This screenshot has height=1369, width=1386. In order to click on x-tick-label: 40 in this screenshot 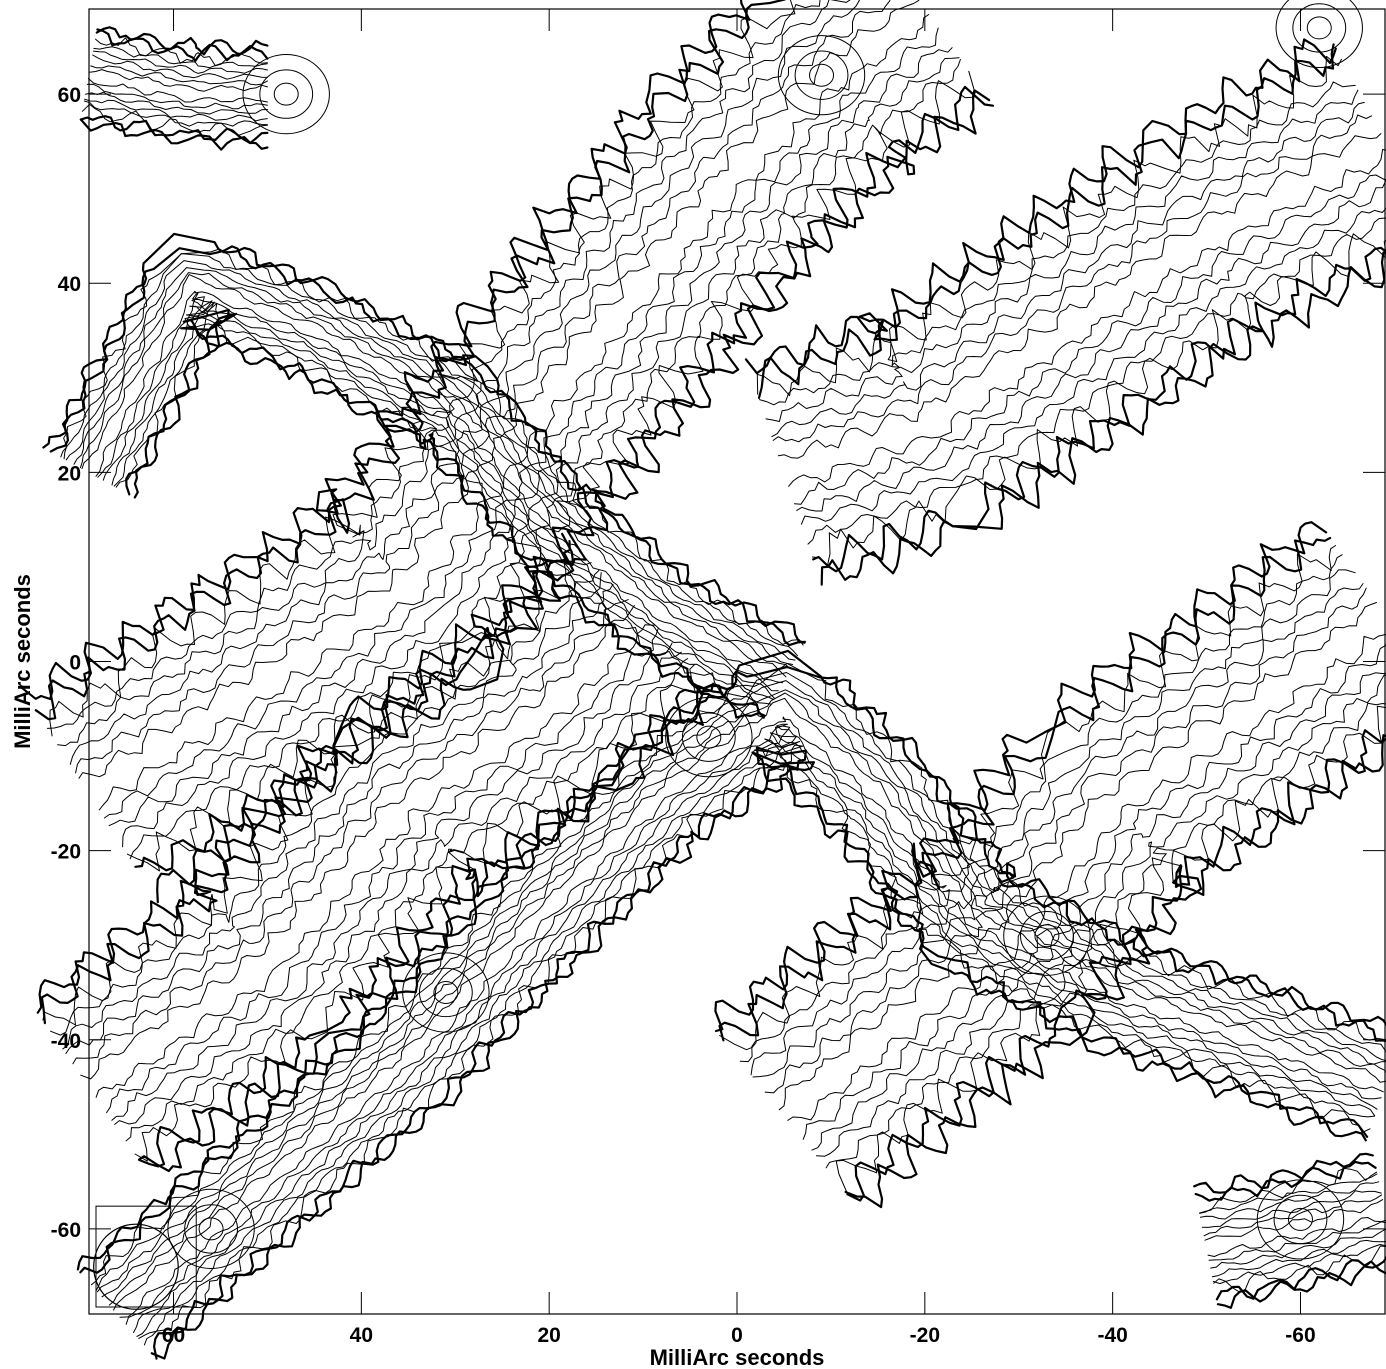, I will do `click(361, 1335)`.